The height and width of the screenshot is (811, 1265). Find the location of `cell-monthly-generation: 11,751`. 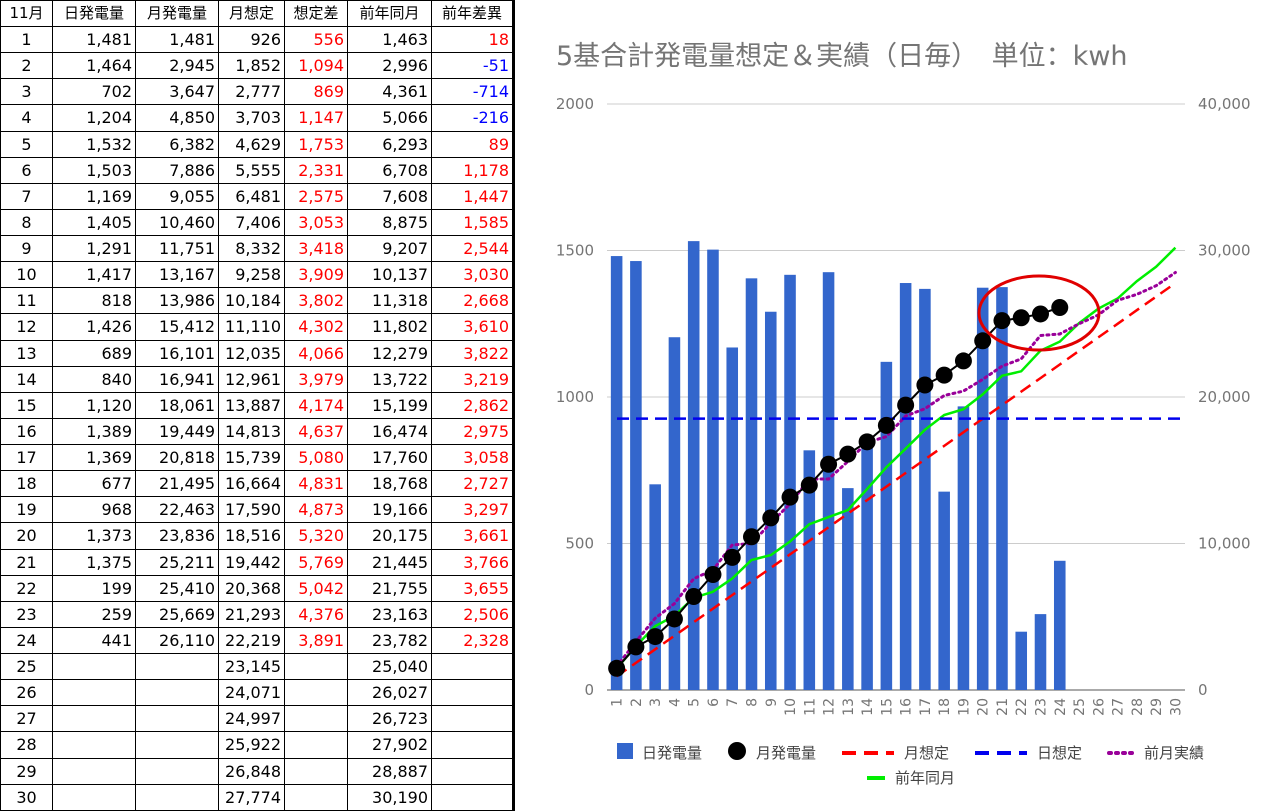

cell-monthly-generation: 11,751 is located at coordinates (177, 248).